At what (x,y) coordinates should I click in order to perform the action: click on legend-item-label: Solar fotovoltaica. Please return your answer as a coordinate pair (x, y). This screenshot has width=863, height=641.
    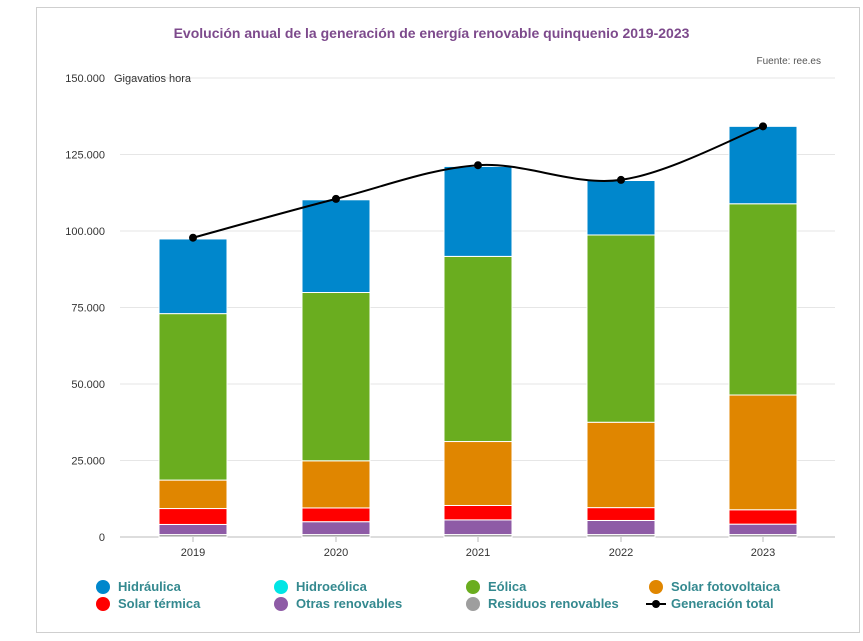
    Looking at the image, I should click on (726, 586).